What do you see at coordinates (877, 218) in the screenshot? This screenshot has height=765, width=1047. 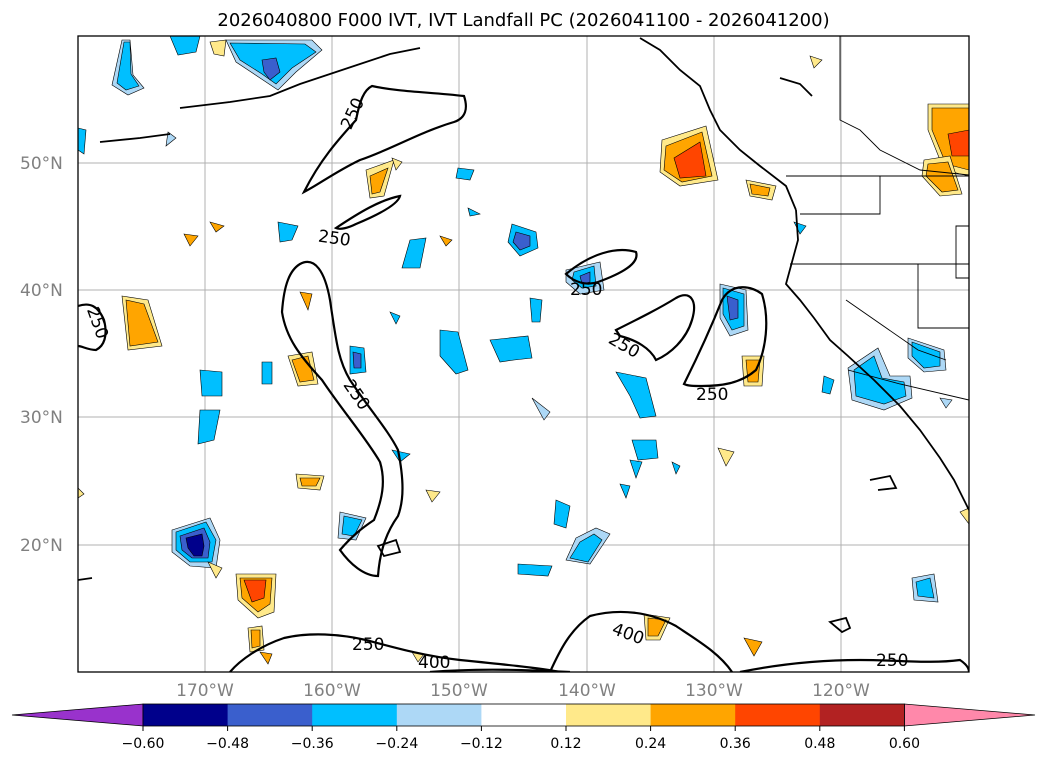 I see `borders` at bounding box center [877, 218].